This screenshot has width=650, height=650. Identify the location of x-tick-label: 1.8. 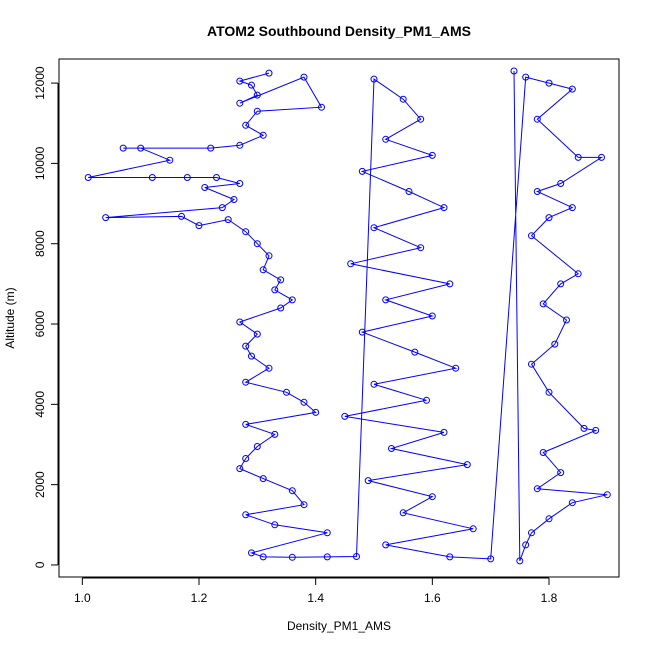
(549, 598).